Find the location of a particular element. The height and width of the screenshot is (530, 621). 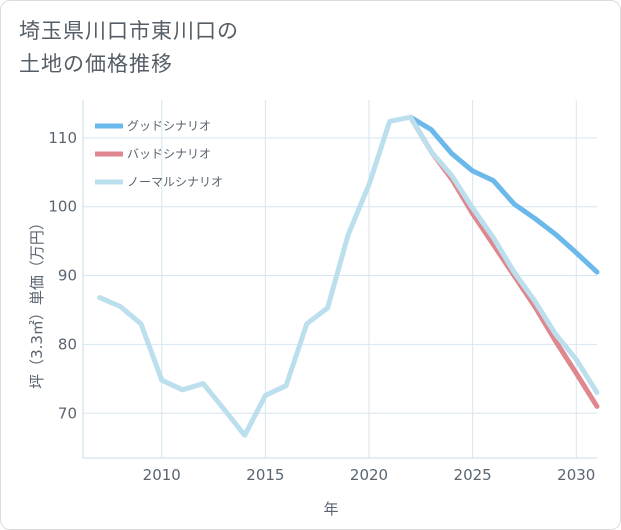

y-tick-label: 100 is located at coordinates (62, 207).